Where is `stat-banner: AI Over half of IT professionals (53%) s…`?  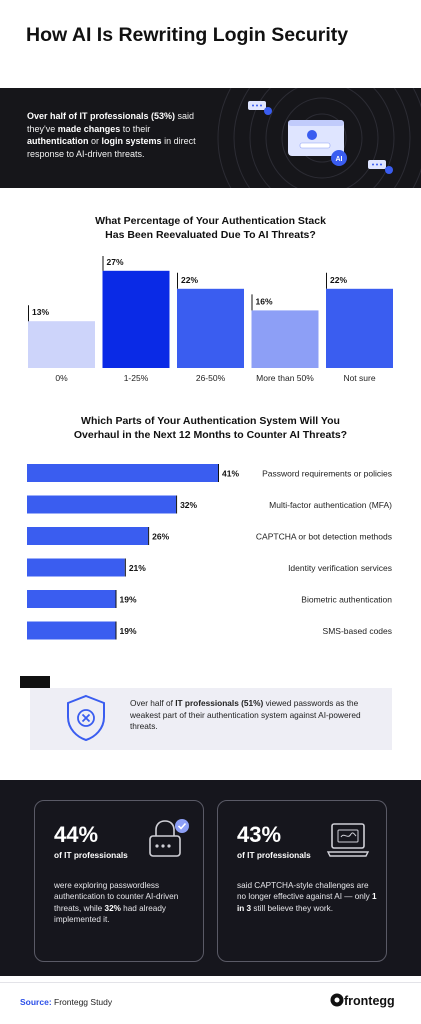
stat-banner: AI Over half of IT professionals (53%) s… is located at coordinates (210, 138).